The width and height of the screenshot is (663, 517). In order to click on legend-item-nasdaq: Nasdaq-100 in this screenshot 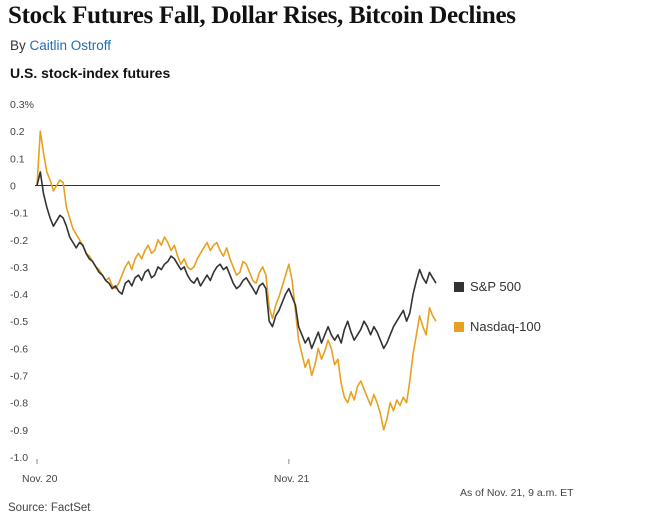, I will do `click(497, 326)`.